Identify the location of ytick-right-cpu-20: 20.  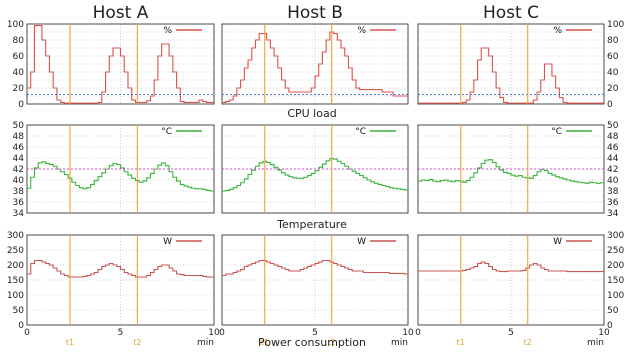
(613, 89).